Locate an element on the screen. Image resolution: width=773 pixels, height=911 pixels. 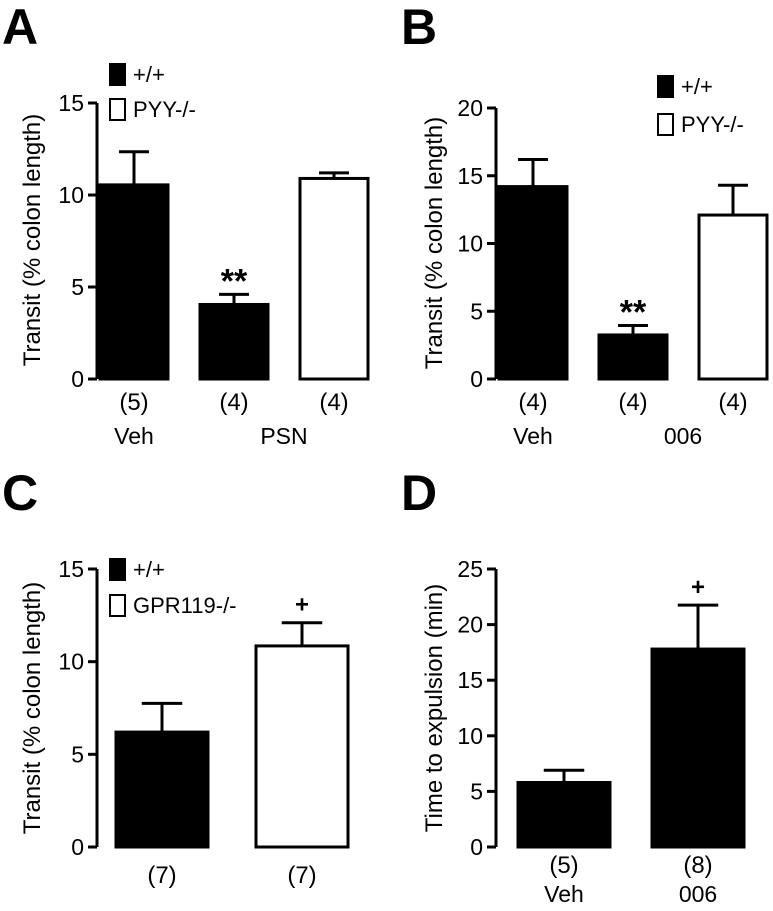
legend-label: GPR119-/- is located at coordinates (185, 605).